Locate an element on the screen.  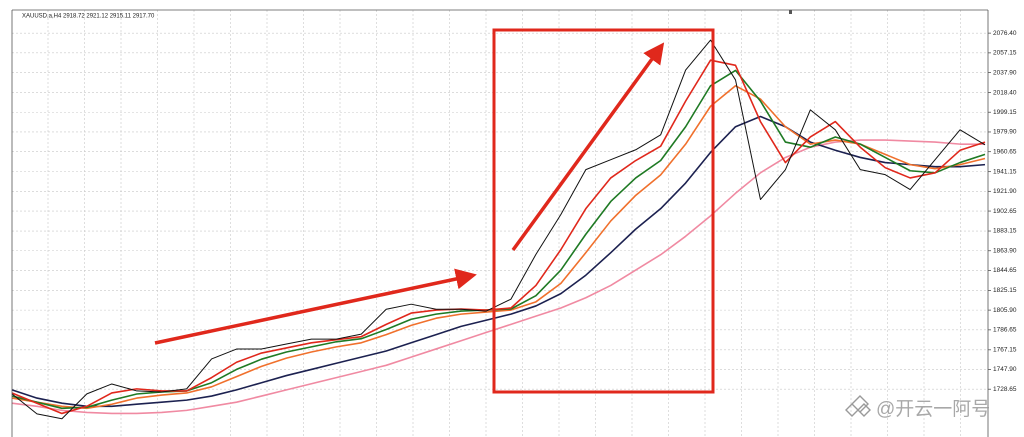
y-tick-label: 2018.40 is located at coordinates (1005, 92).